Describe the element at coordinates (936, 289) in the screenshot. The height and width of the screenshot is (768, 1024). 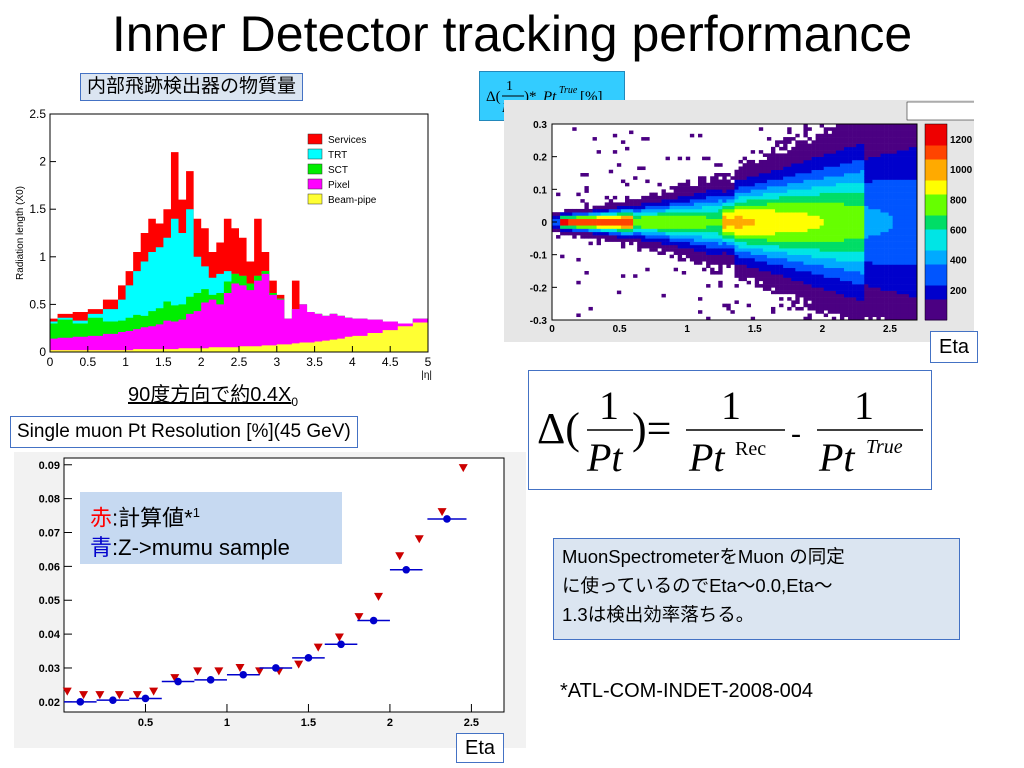
I see `heatmap-colorbar-cell` at that location.